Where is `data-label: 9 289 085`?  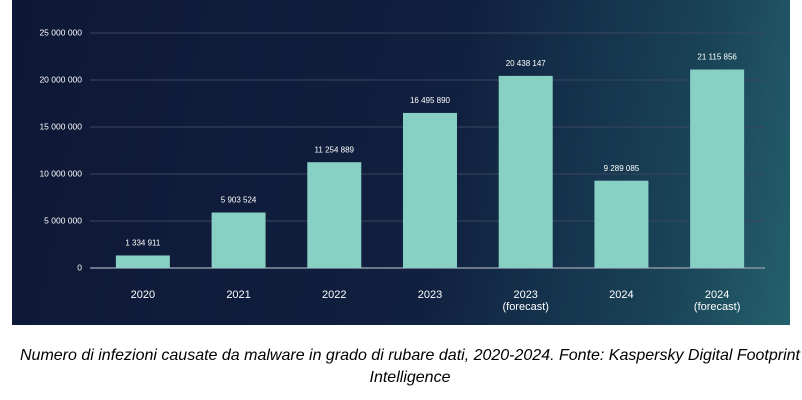 data-label: 9 289 085 is located at coordinates (622, 168).